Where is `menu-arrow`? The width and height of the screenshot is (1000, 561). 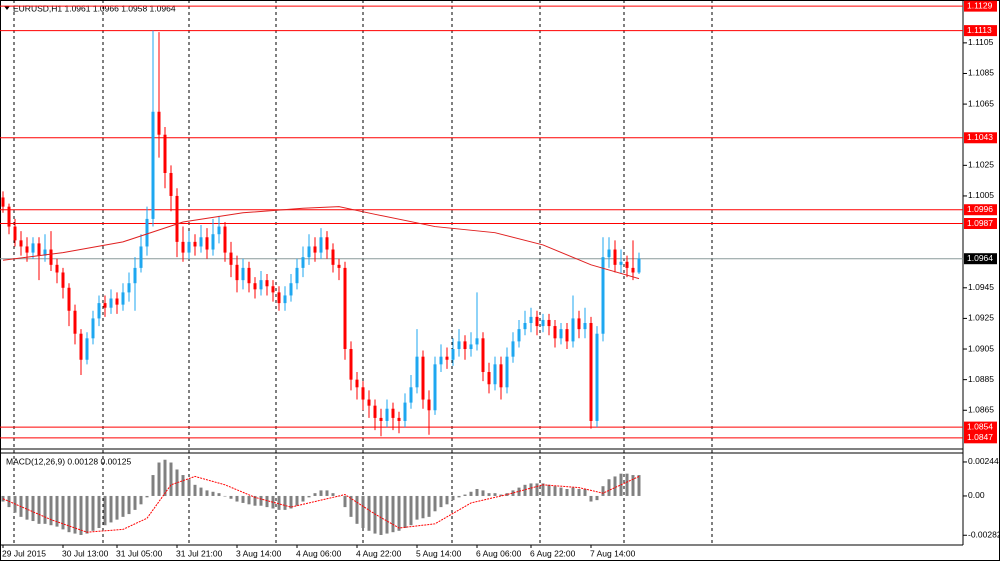
menu-arrow is located at coordinates (7, 8).